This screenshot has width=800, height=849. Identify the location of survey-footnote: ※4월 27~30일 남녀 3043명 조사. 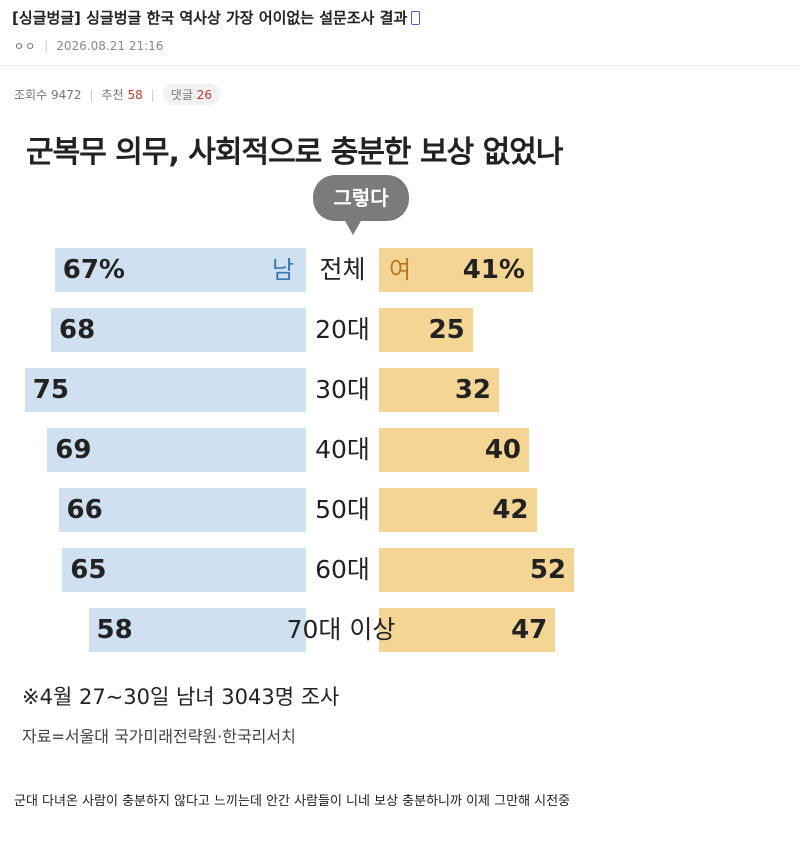
(181, 697).